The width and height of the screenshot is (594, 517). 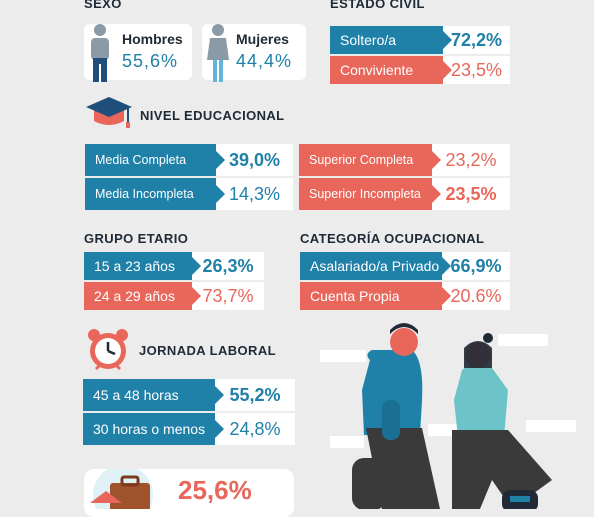 What do you see at coordinates (255, 395) in the screenshot?
I see `jornada-45-48-value: 55,2%` at bounding box center [255, 395].